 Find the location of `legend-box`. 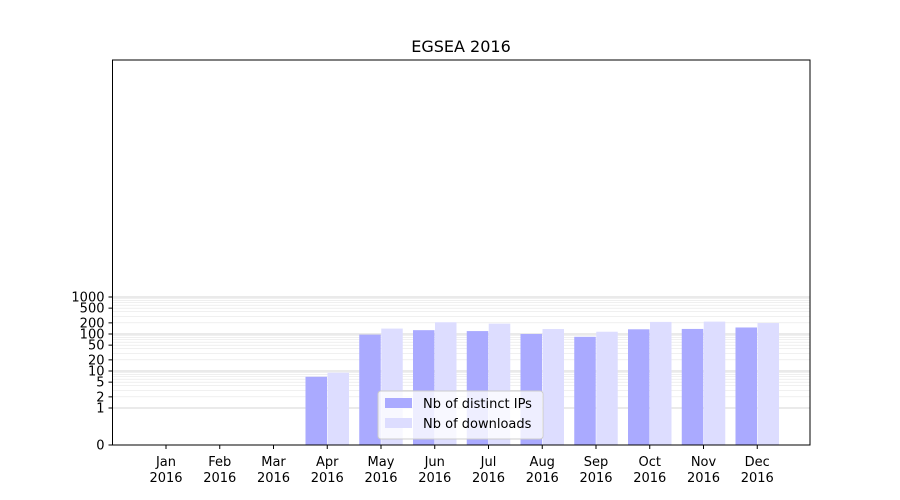

legend-box is located at coordinates (460, 415).